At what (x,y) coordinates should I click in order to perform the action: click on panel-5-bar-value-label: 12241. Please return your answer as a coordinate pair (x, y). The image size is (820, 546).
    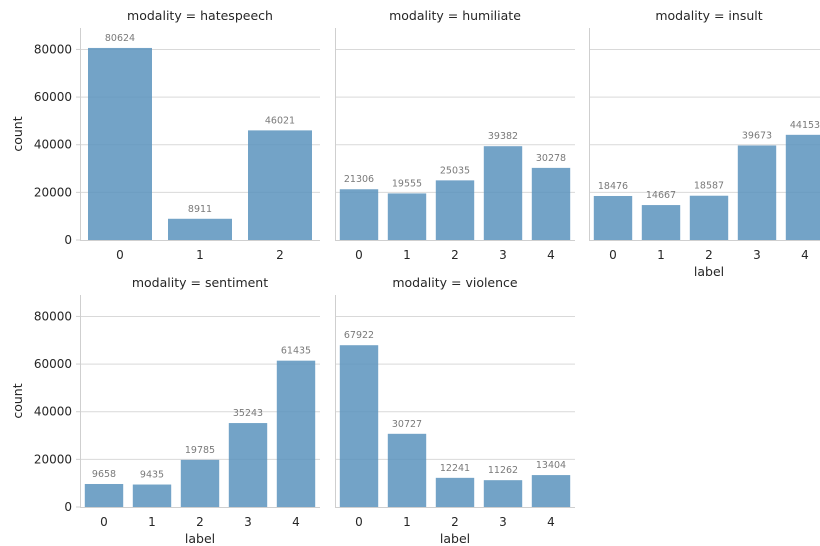
    Looking at the image, I should click on (455, 468).